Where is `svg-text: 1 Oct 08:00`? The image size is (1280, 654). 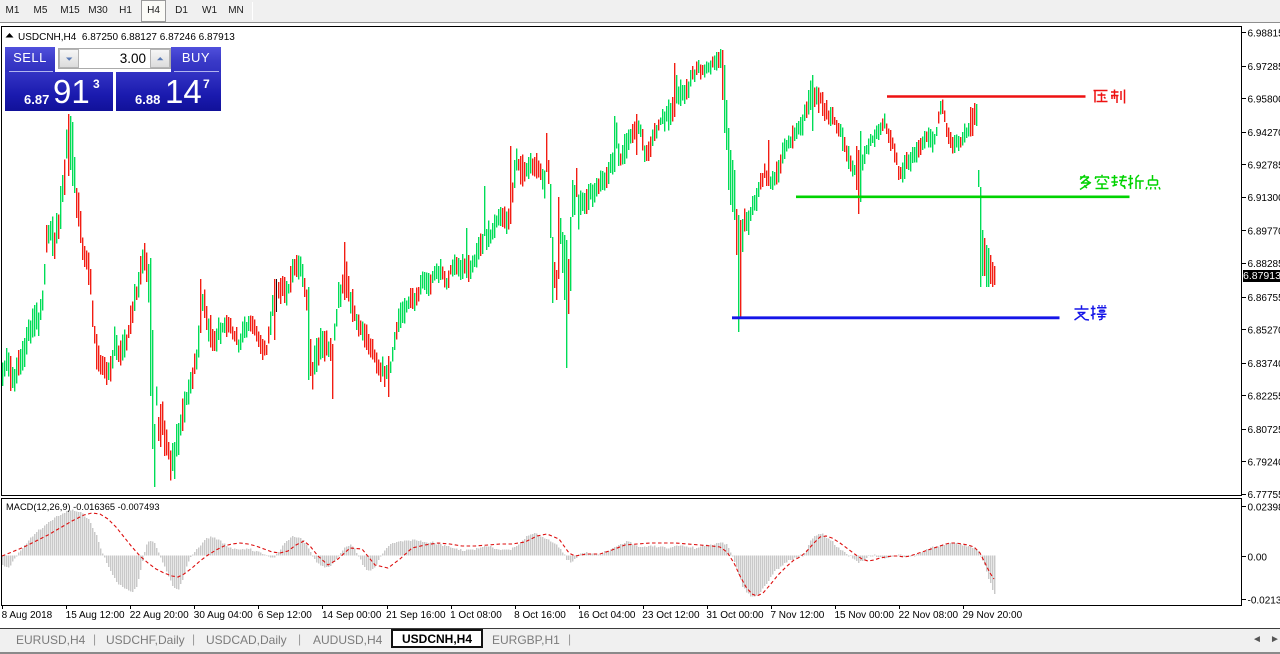
svg-text: 1 Oct 08:00 is located at coordinates (476, 615).